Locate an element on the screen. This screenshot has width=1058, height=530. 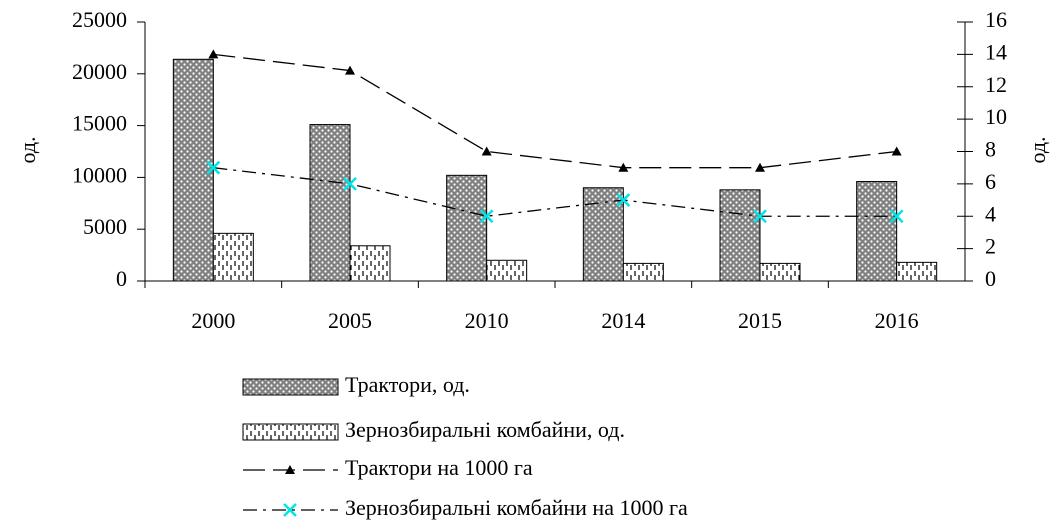
legend-label: Трактори, од. is located at coordinates (407, 384).